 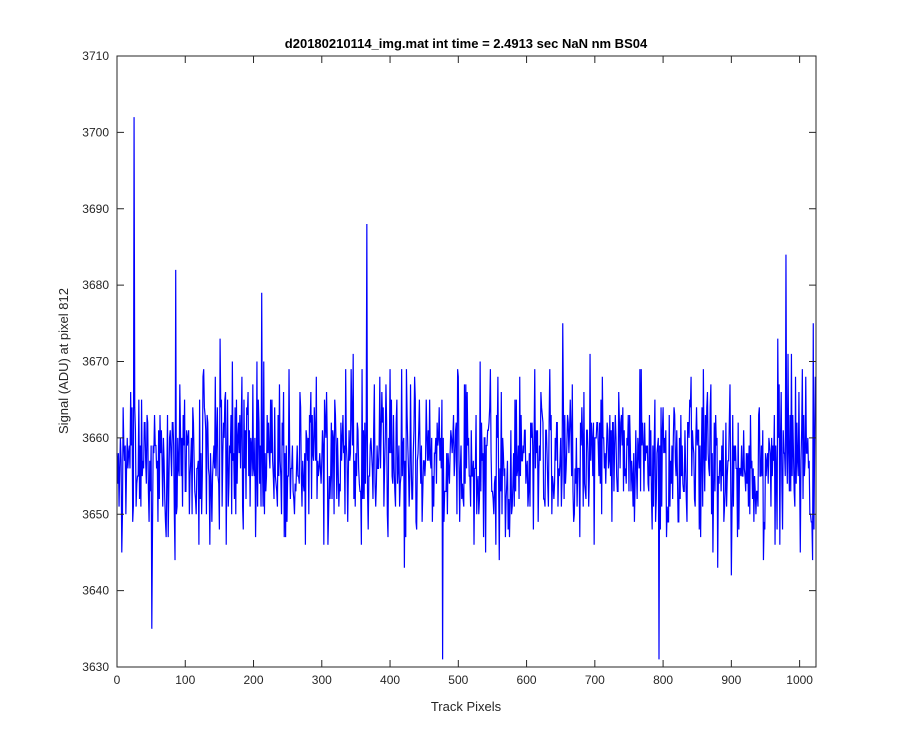 What do you see at coordinates (663, 680) in the screenshot?
I see `x-tick-label: 800` at bounding box center [663, 680].